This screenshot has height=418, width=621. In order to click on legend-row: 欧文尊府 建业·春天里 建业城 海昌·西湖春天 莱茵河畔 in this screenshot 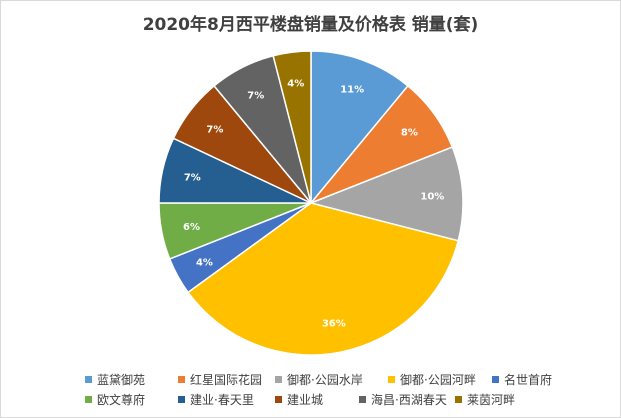, I will do `click(310, 400)`.